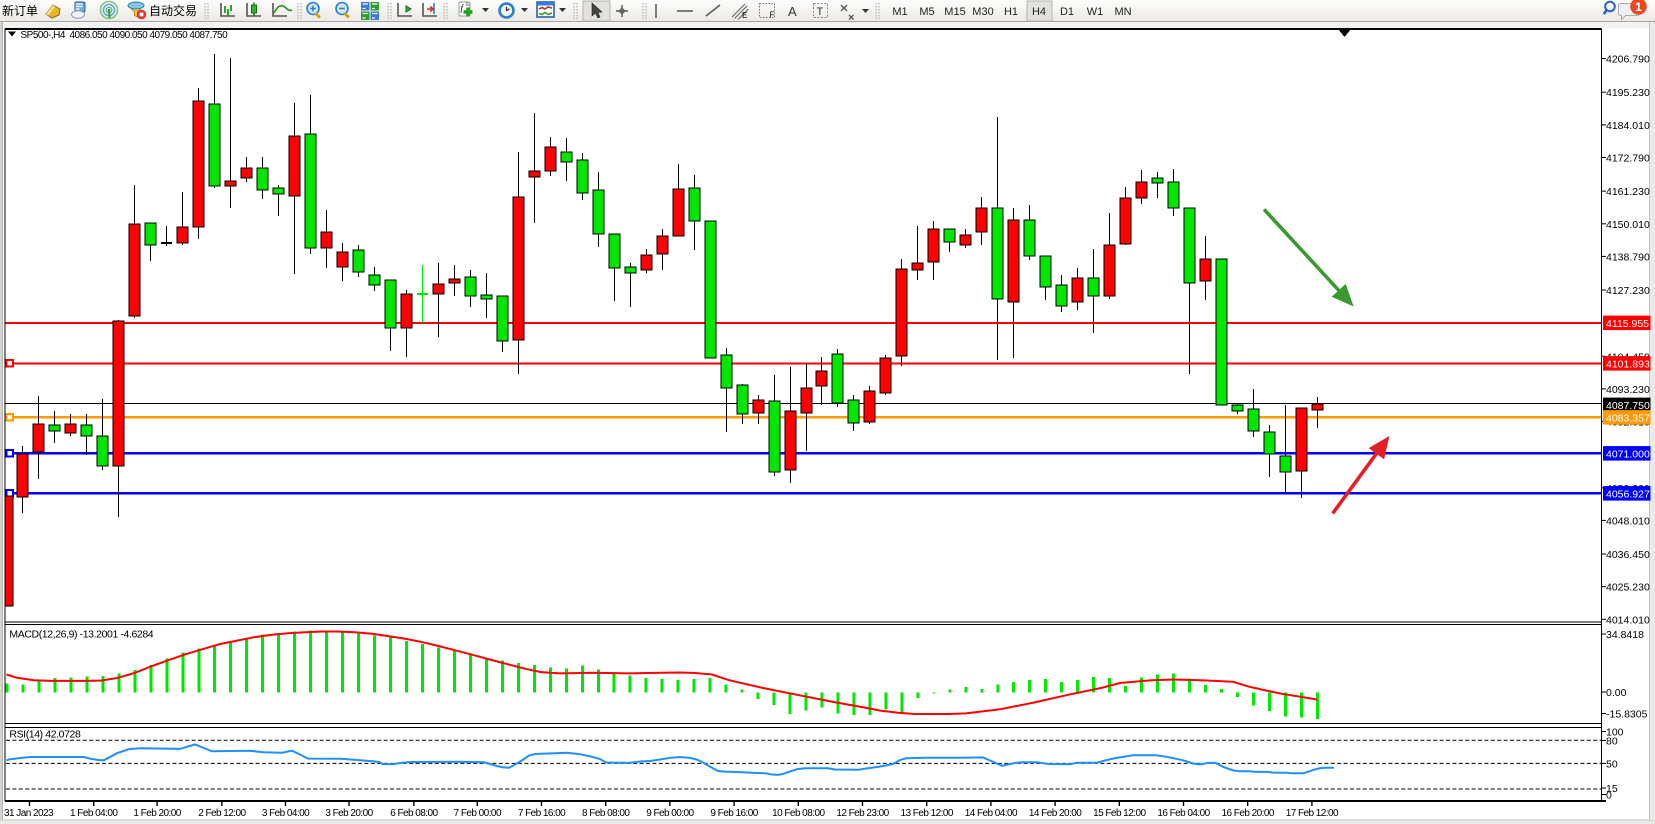 The width and height of the screenshot is (1655, 824). Describe the element at coordinates (1119, 813) in the screenshot. I see `svg-text: 15 Feb 12:00` at that location.